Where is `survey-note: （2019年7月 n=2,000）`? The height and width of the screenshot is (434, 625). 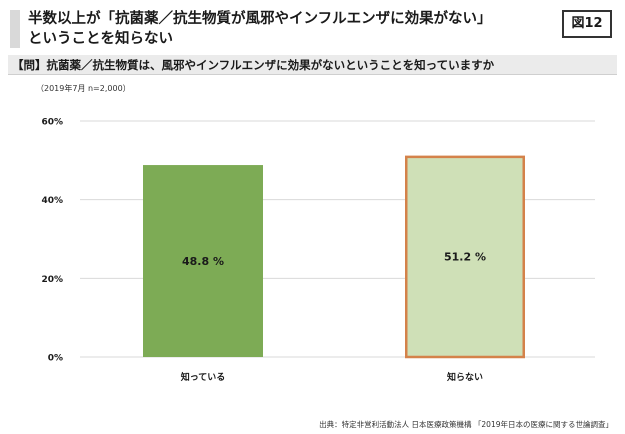 survey-note: （2019年7月 n=2,000） is located at coordinates (83, 88).